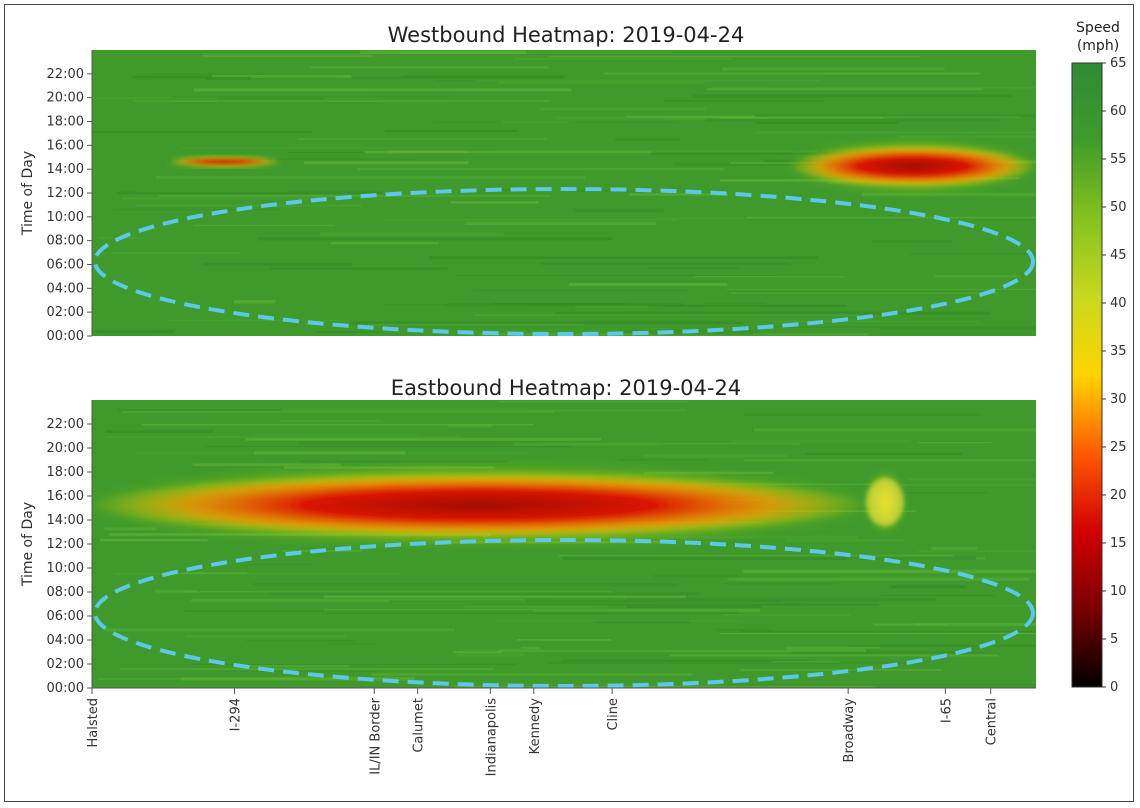 This screenshot has height=808, width=1140. What do you see at coordinates (419, 725) in the screenshot?
I see `x-tick-label: Calumet` at bounding box center [419, 725].